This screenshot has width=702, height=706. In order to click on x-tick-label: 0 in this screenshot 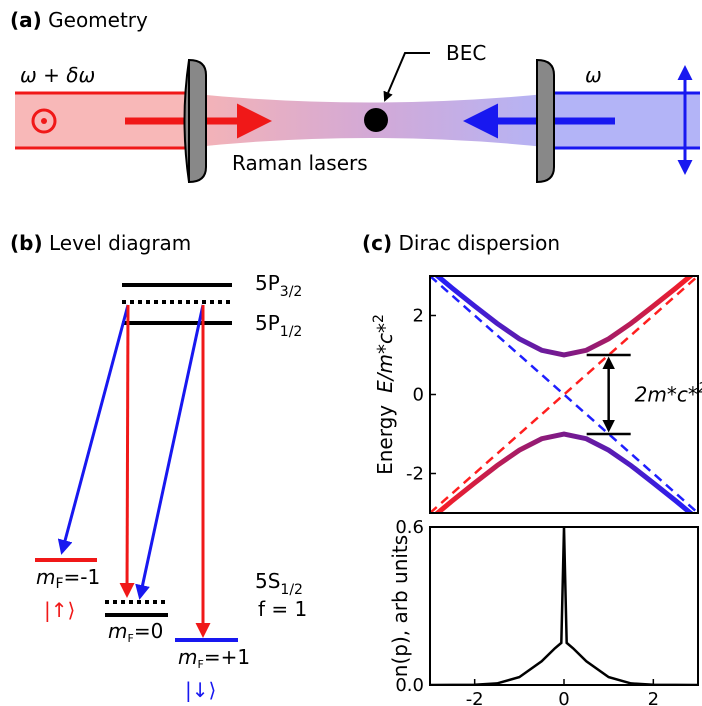, I will do `click(563, 697)`.